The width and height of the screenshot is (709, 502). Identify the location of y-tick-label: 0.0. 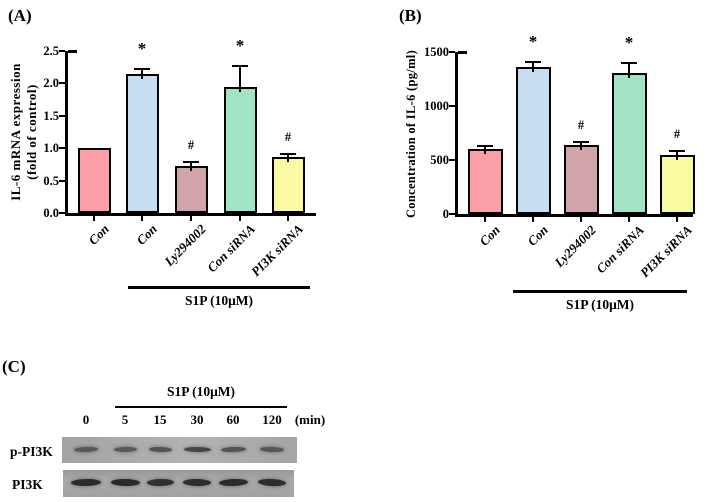
(51, 213).